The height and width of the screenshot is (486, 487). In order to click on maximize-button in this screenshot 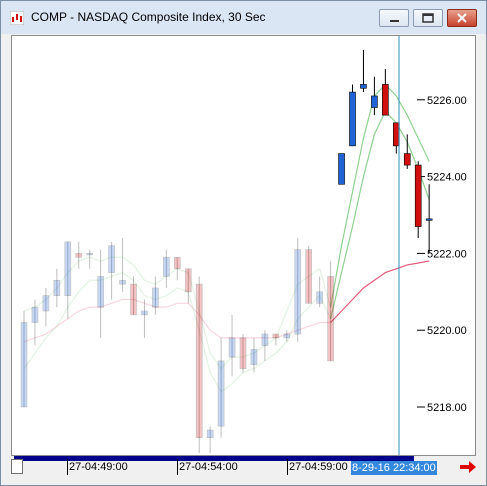, I will do `click(428, 18)`.